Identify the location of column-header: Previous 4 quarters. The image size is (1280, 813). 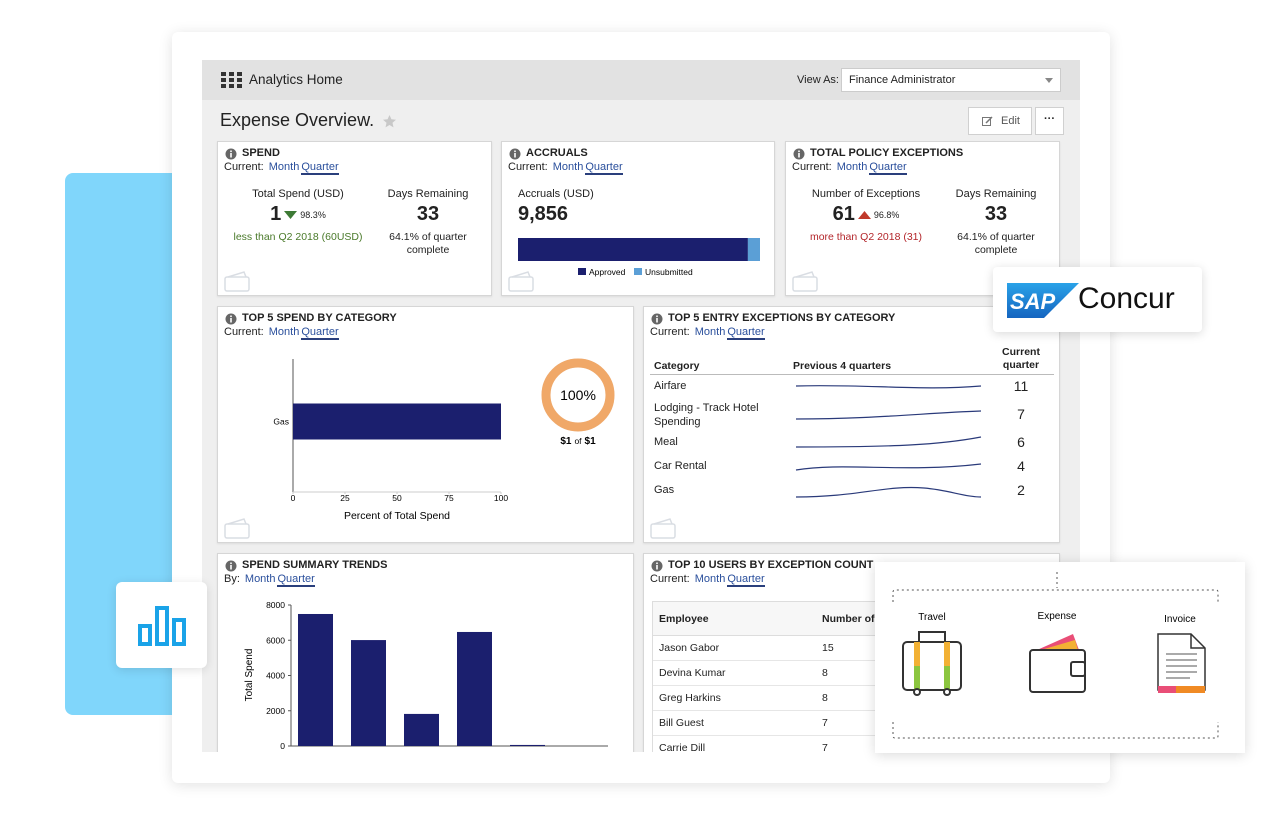
(842, 366).